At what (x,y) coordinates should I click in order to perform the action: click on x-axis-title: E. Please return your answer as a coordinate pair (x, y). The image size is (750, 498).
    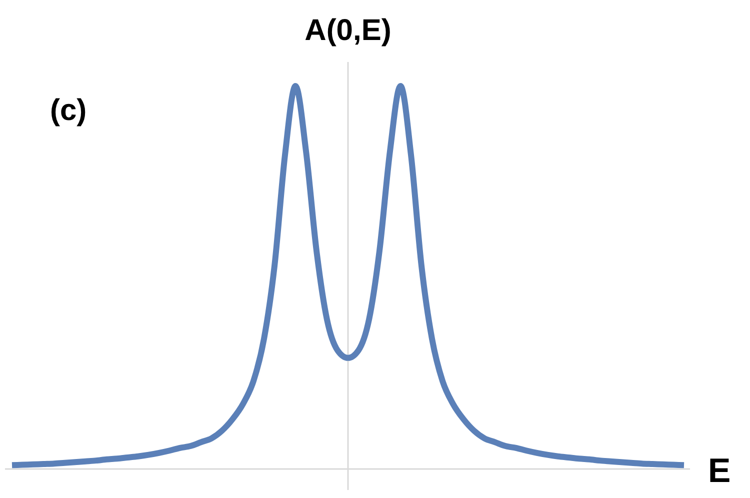
    Looking at the image, I should click on (719, 471).